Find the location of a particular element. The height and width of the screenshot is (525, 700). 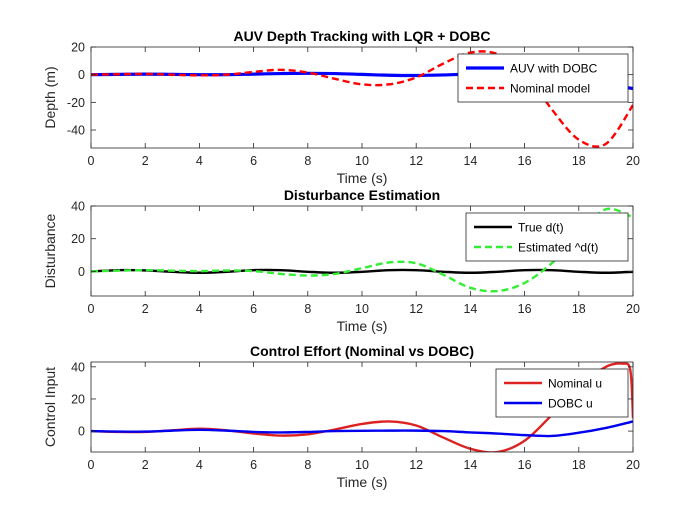

y-tick-label: -40 is located at coordinates (76, 131).